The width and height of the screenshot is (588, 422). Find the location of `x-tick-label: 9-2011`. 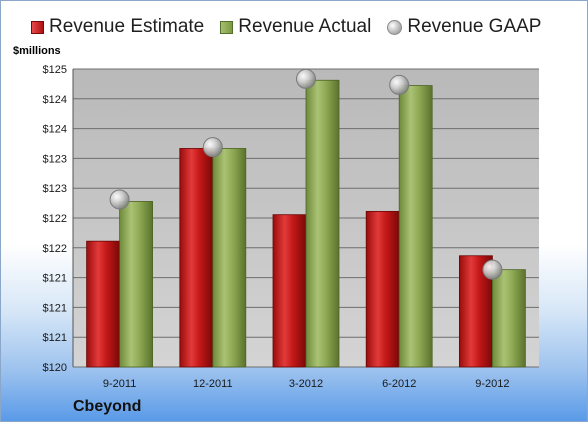

x-tick-label: 9-2011 is located at coordinates (119, 384).